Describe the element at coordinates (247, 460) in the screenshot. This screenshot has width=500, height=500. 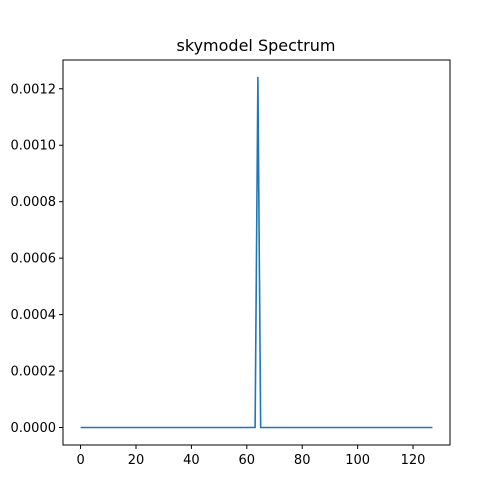
I see `x-tick-label: 60` at that location.